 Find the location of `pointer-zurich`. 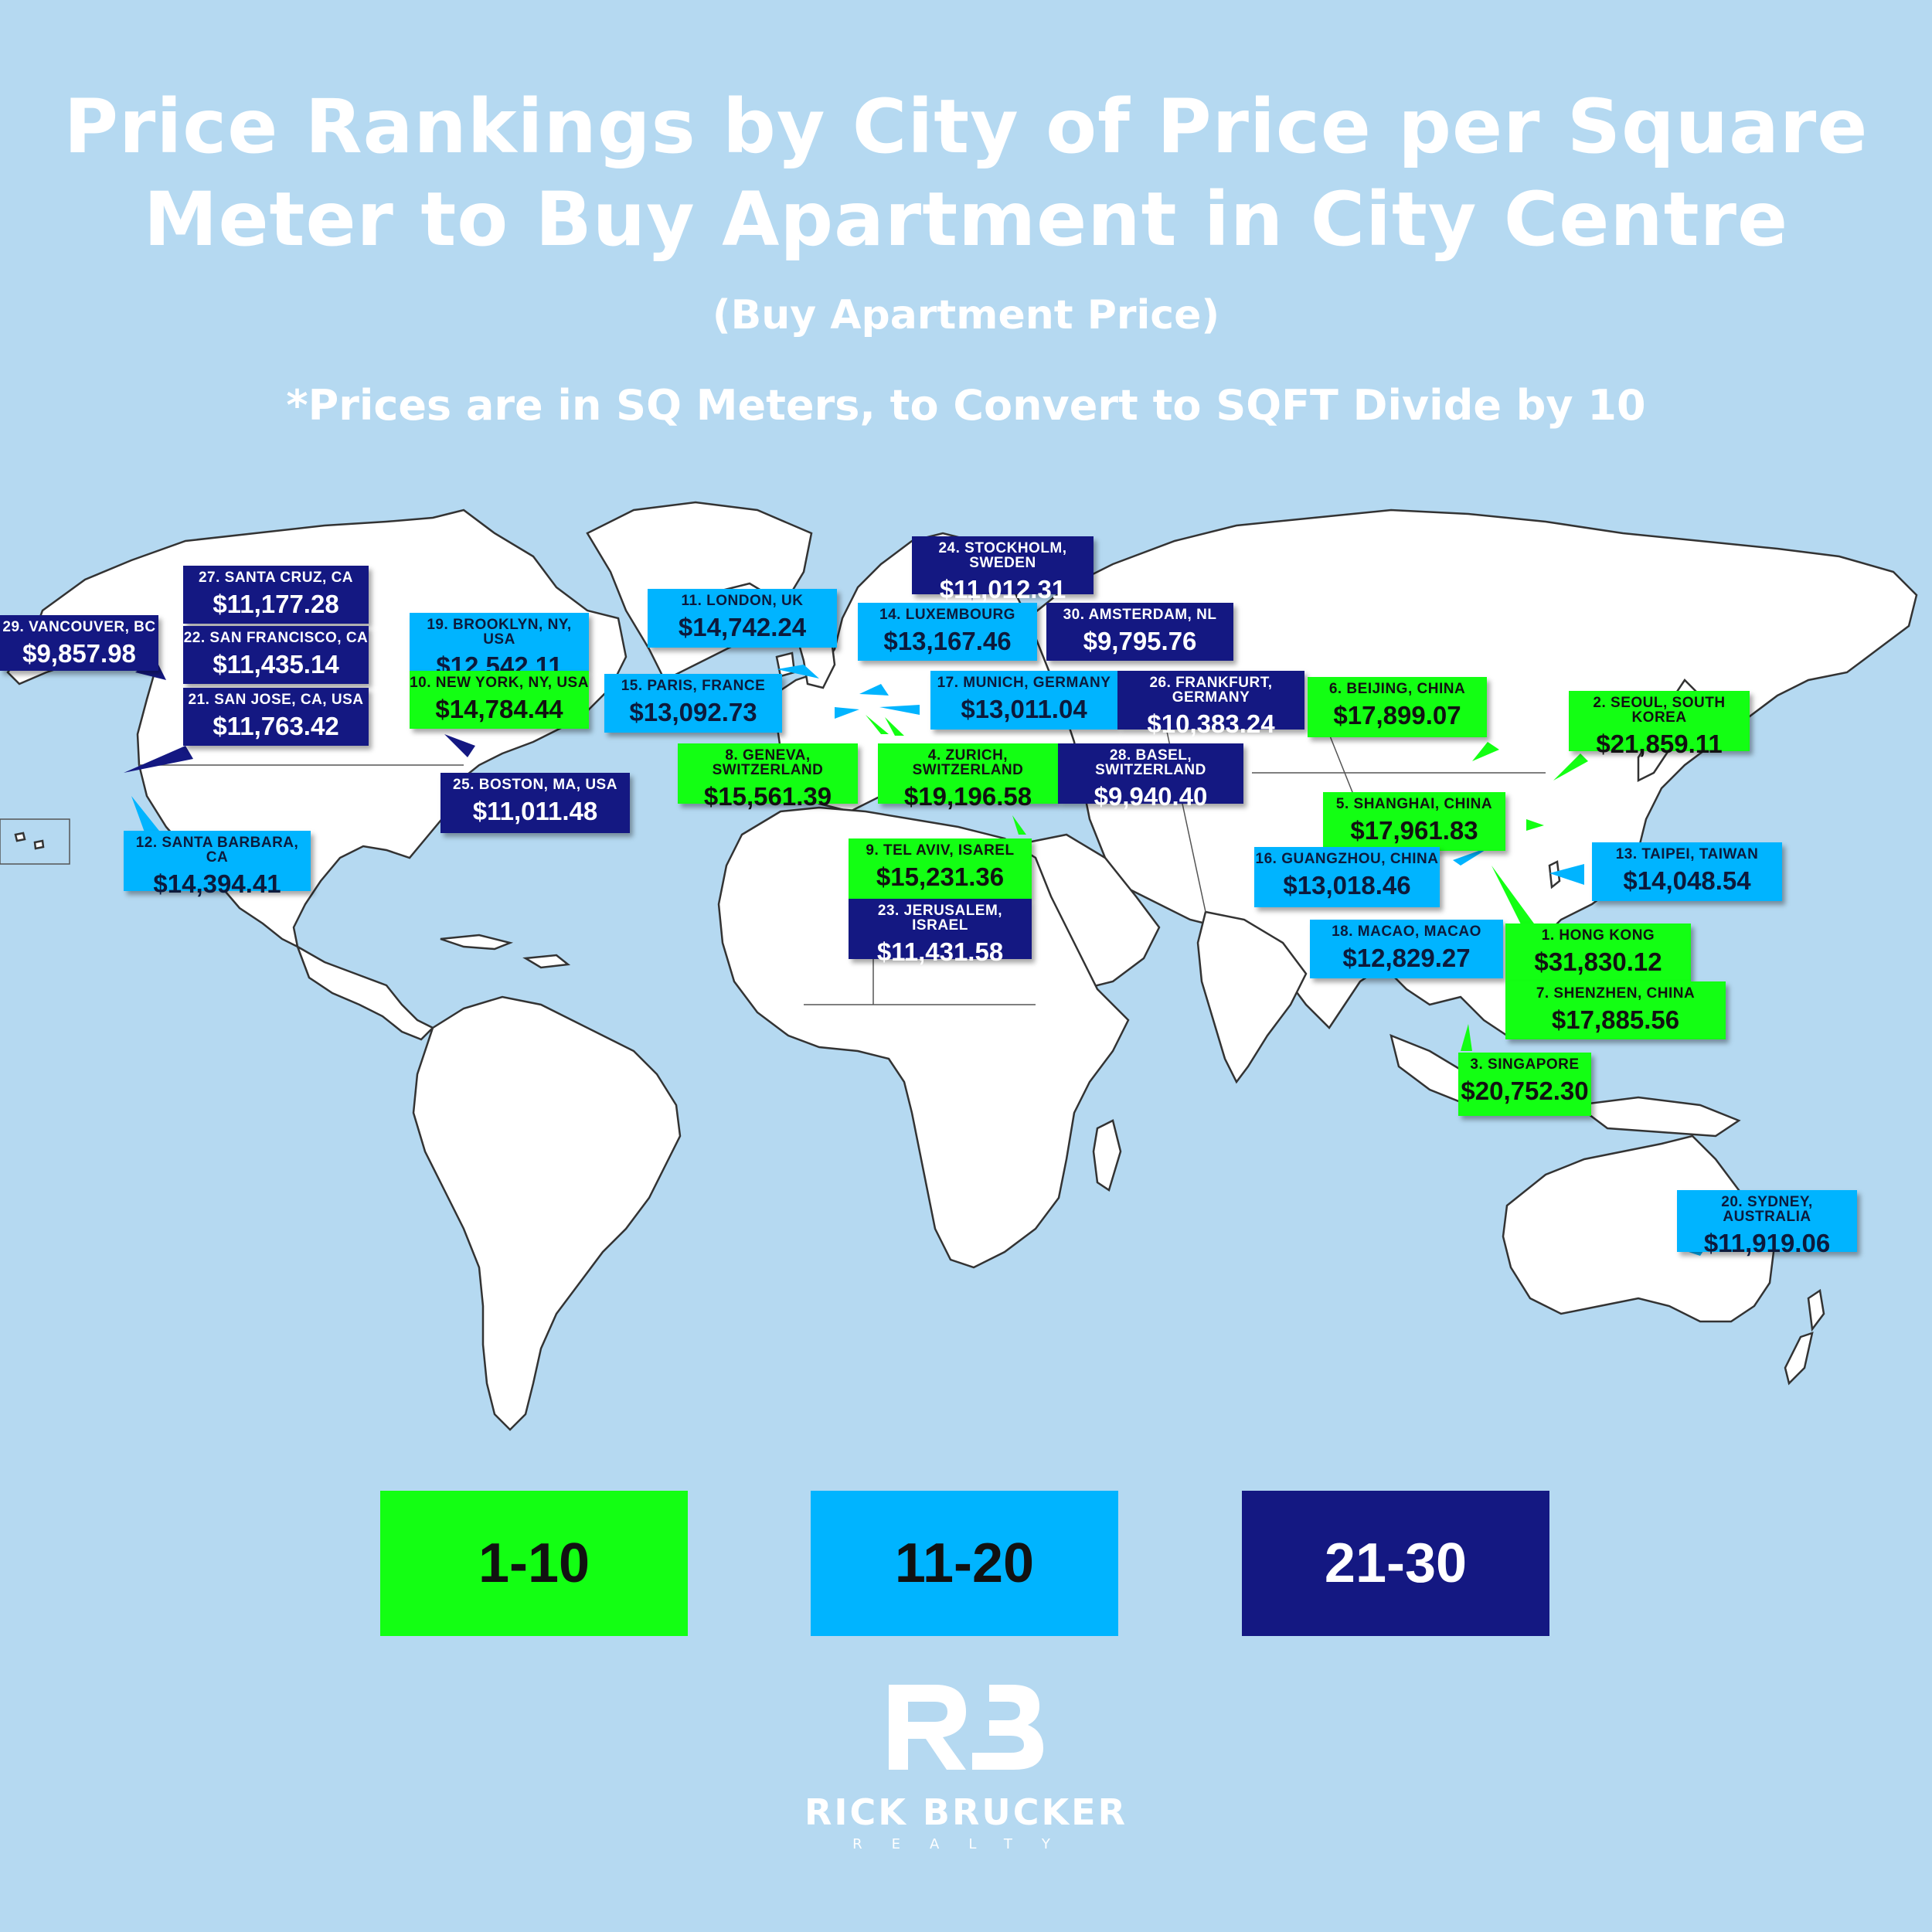

pointer-zurich is located at coordinates (894, 727).